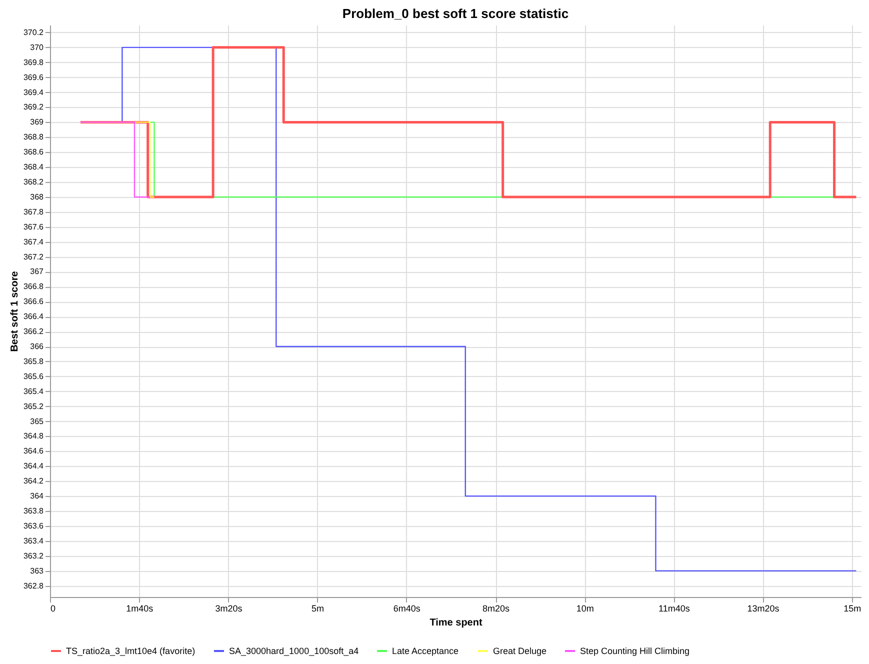 This screenshot has height=664, width=869. I want to click on y-tick-label: 367.4, so click(33, 241).